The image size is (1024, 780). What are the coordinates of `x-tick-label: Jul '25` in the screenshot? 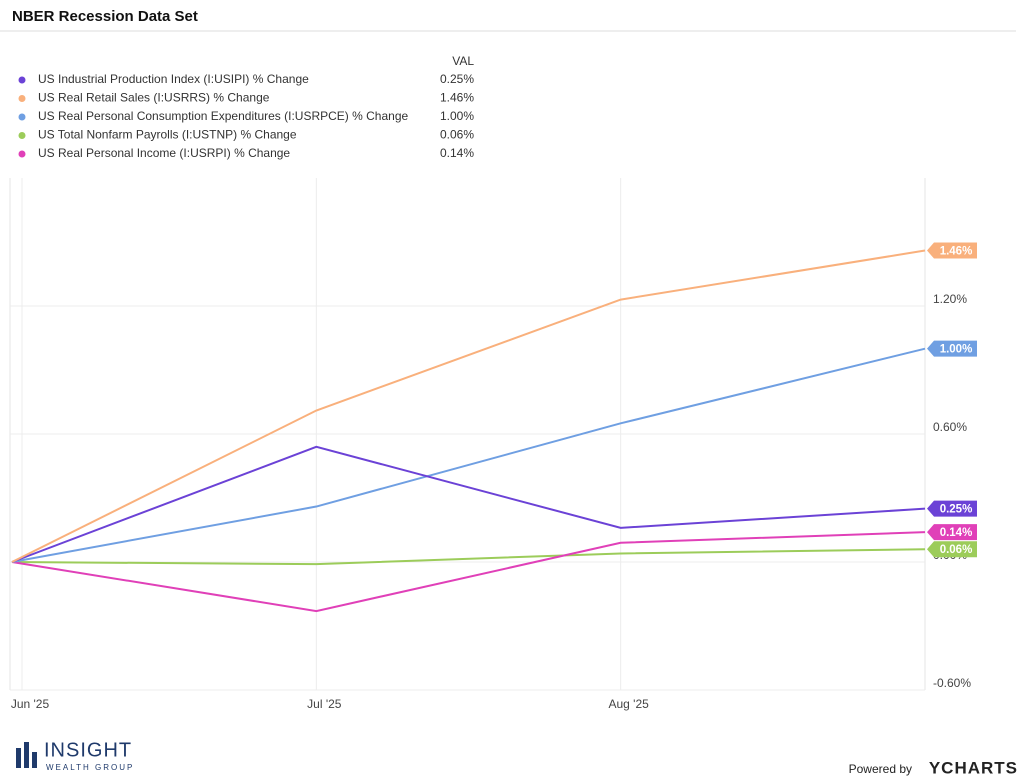 It's located at (324, 704).